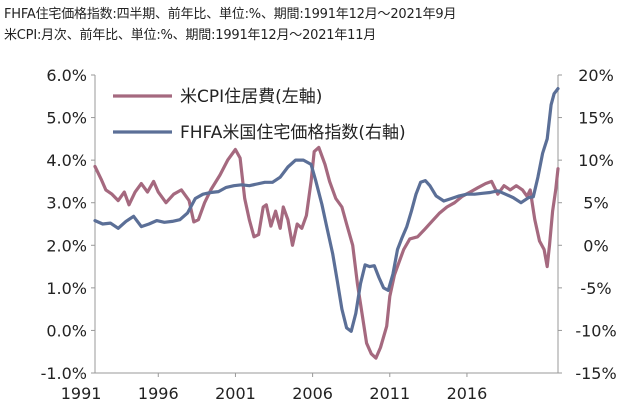  I want to click on x-tick-label: 2006, so click(312, 393).